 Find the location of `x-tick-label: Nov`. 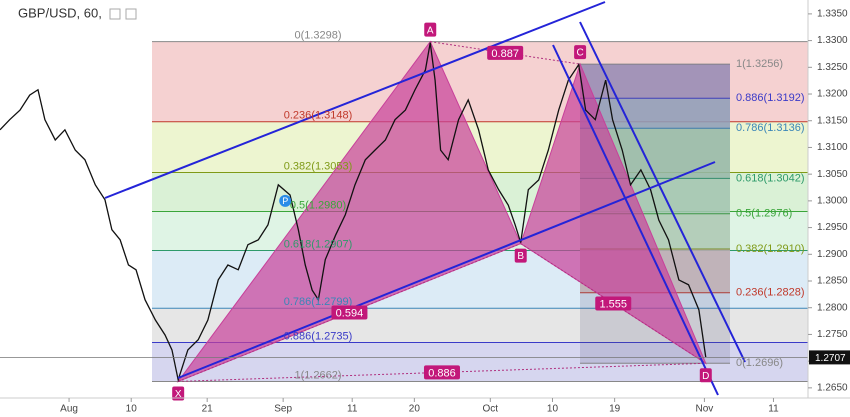

x-tick-label: Nov is located at coordinates (705, 409).